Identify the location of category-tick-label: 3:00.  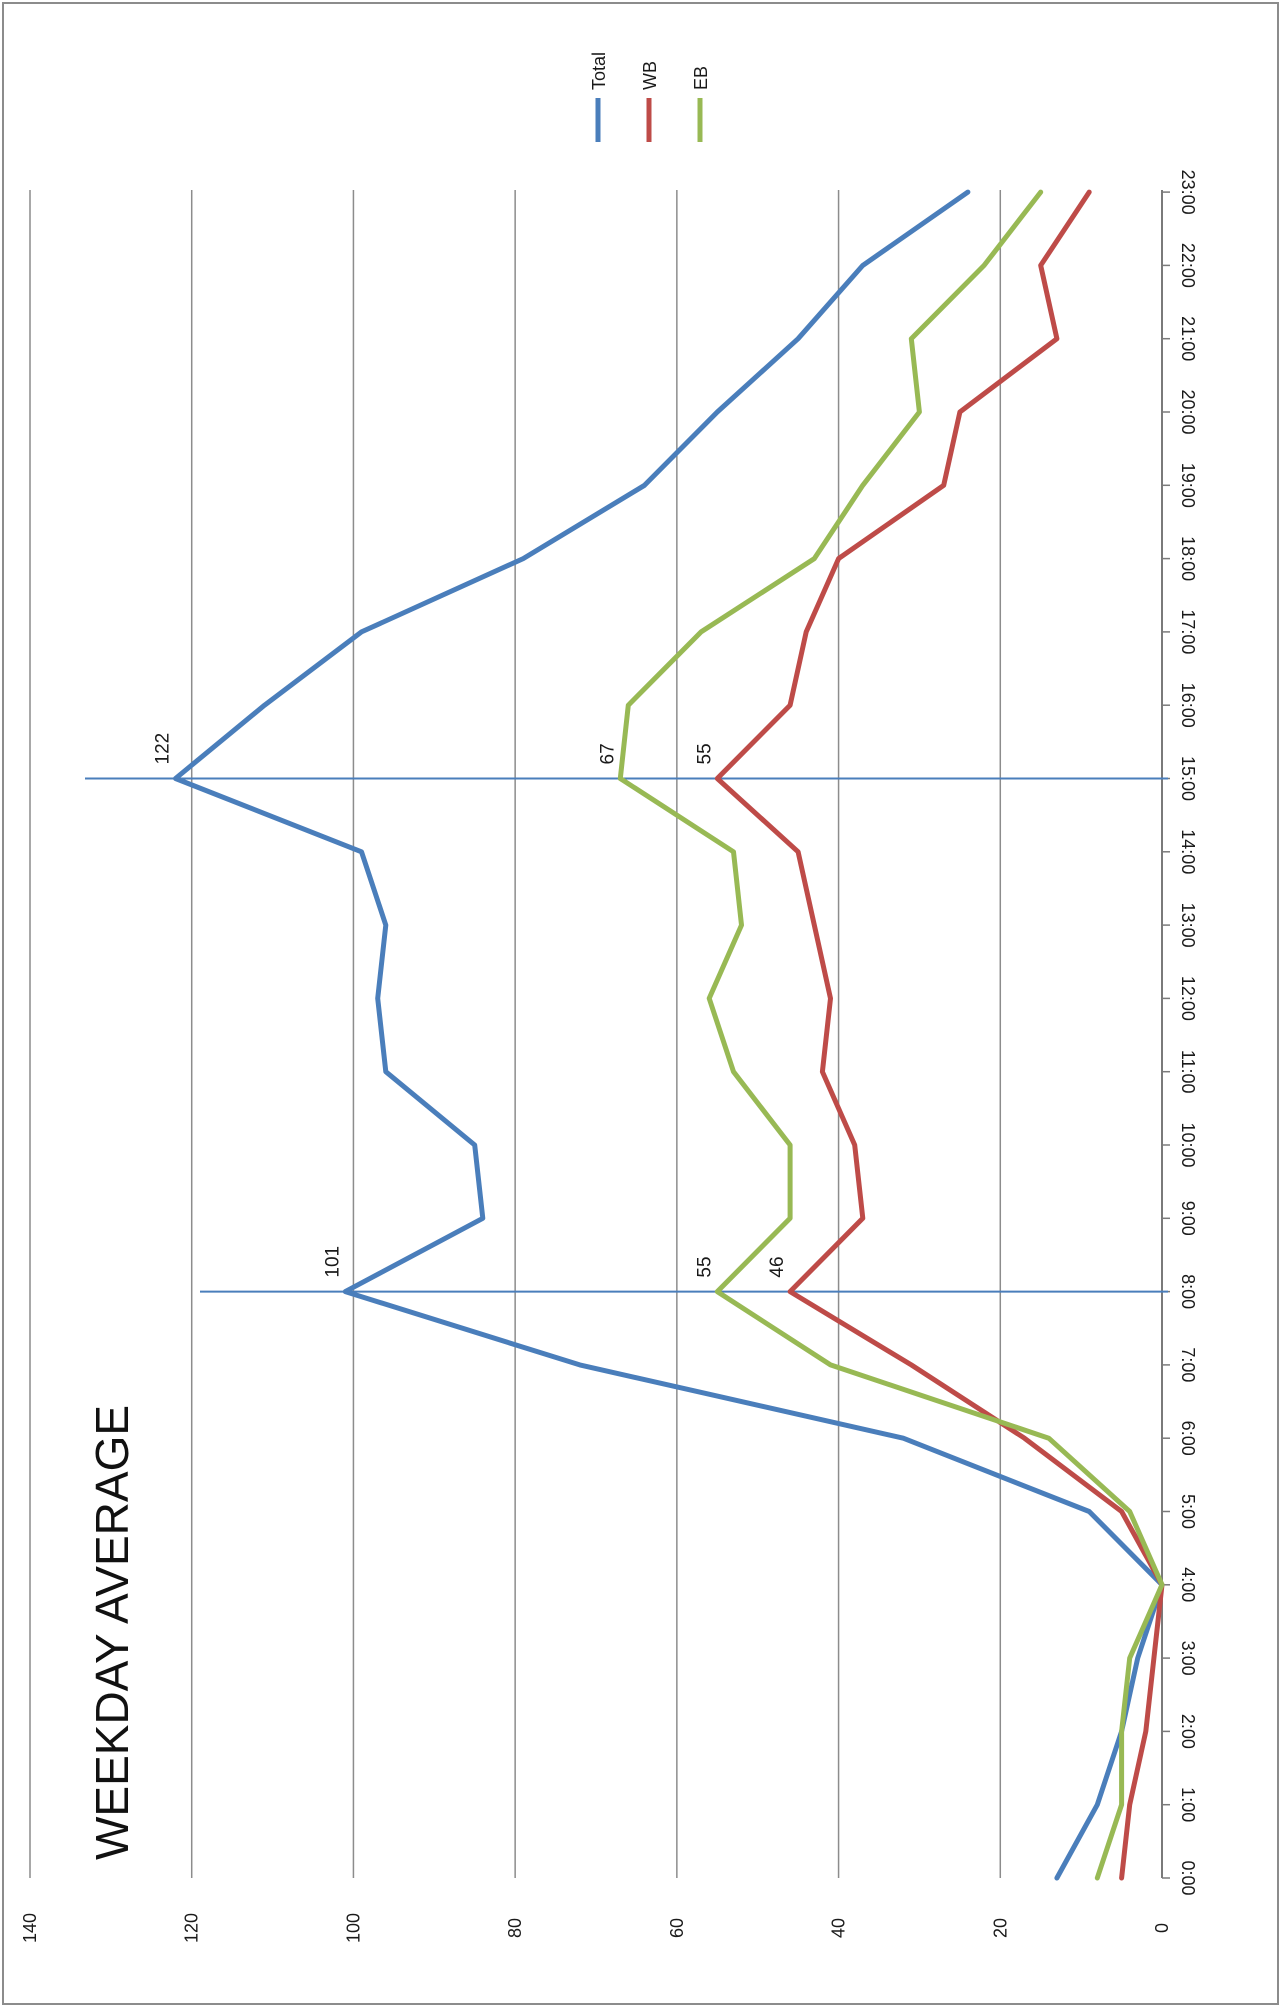
(1188, 1658).